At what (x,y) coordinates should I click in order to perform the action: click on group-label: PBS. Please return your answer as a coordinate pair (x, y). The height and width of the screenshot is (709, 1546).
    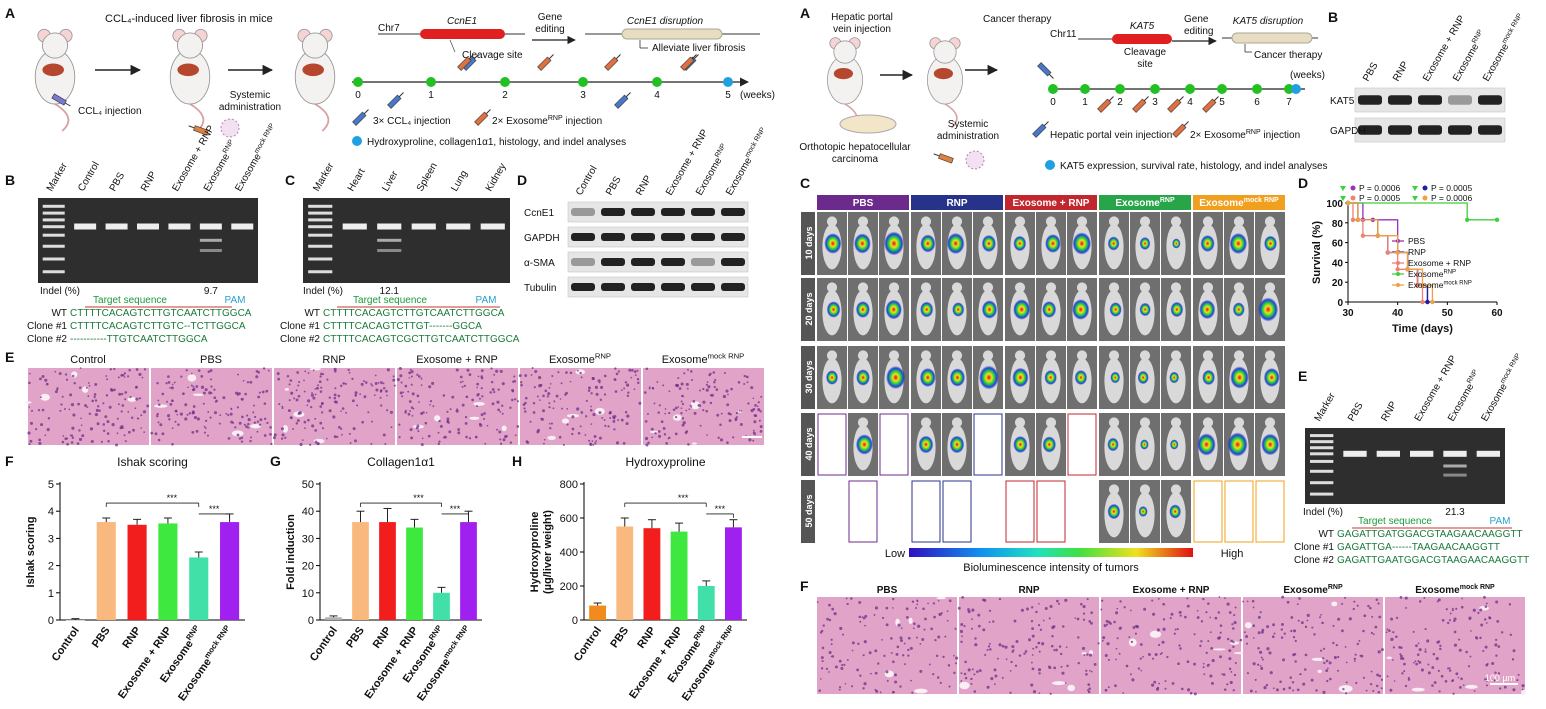
    Looking at the image, I should click on (887, 590).